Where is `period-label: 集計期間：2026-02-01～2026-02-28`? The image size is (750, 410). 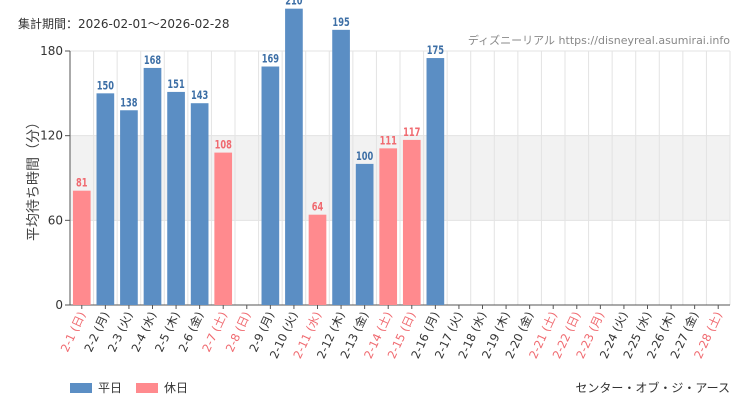
period-label: 集計期間：2026-02-01～2026-02-28 is located at coordinates (124, 24).